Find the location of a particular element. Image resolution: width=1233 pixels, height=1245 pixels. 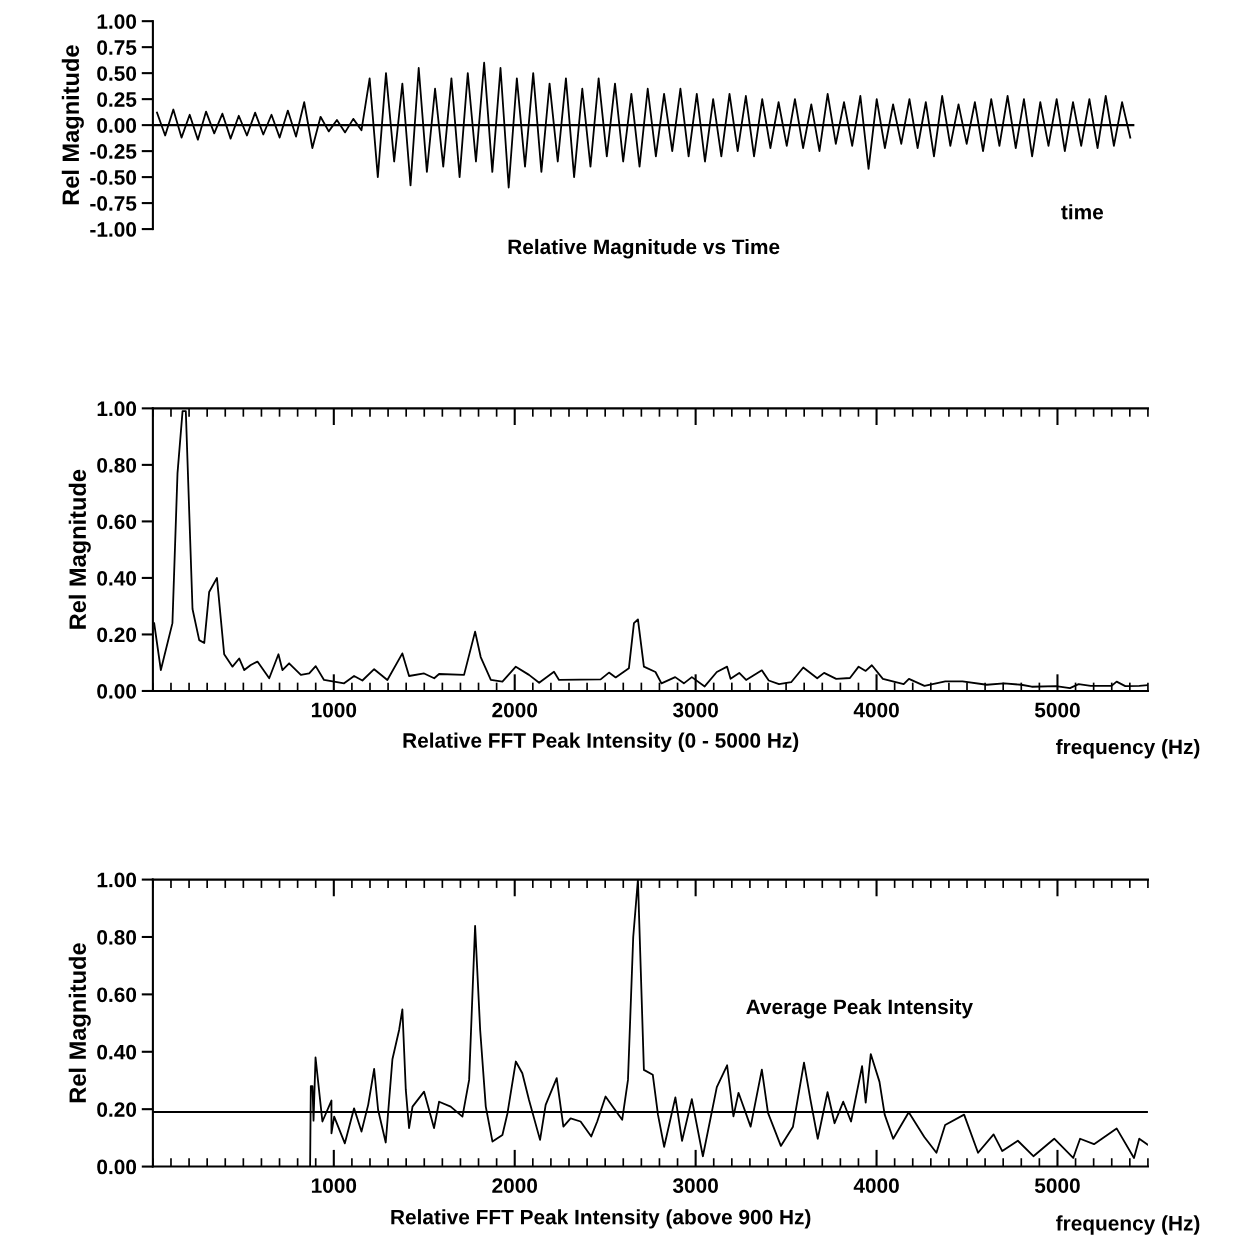

ref-line-label: Average Peak Intensity is located at coordinates (859, 1008).